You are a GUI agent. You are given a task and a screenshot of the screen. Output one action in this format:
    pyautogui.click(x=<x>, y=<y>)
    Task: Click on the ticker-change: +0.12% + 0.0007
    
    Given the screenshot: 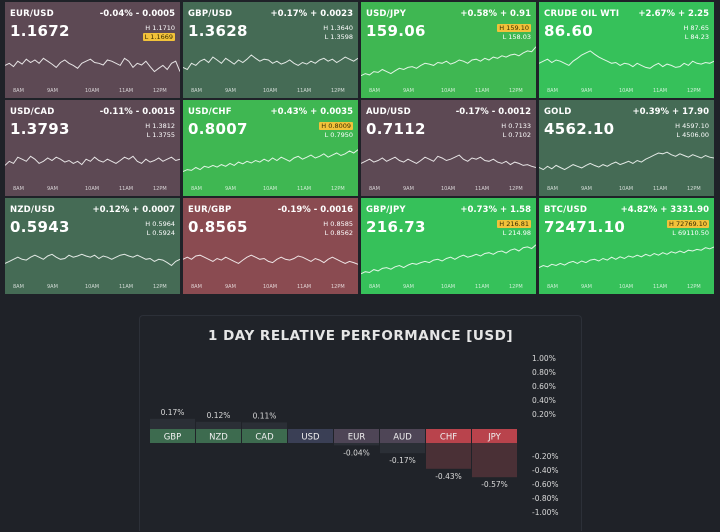 What is the action you would take?
    pyautogui.click(x=133, y=210)
    